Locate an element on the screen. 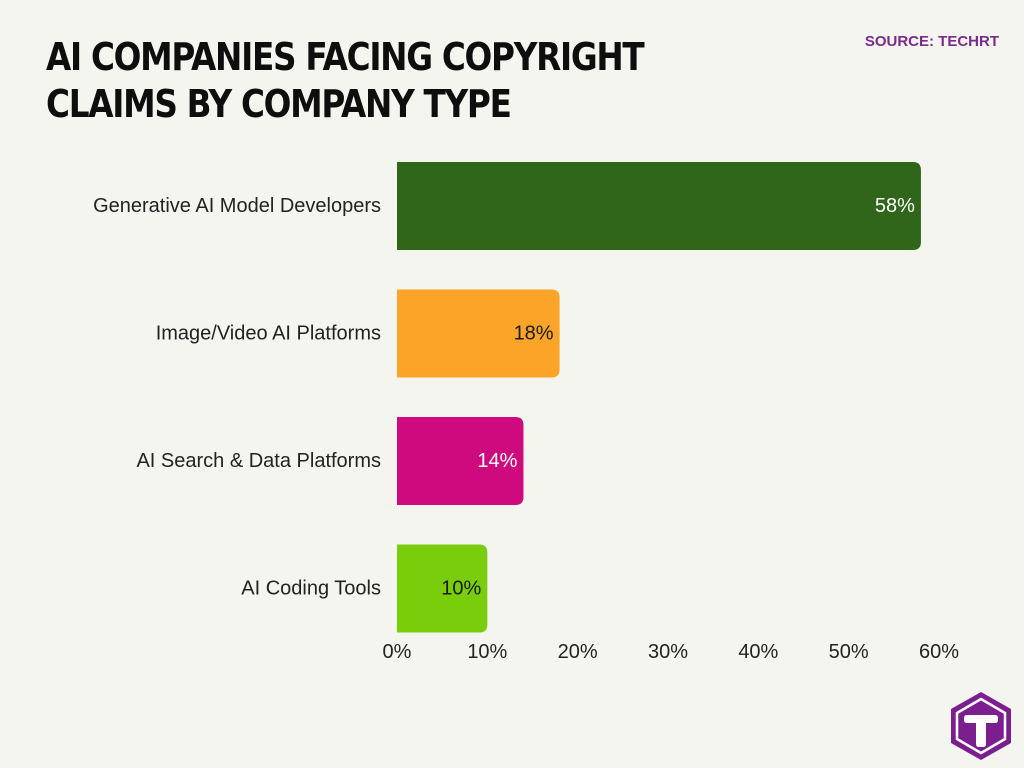 The height and width of the screenshot is (768, 1024). data-label: 10% is located at coordinates (461, 589).